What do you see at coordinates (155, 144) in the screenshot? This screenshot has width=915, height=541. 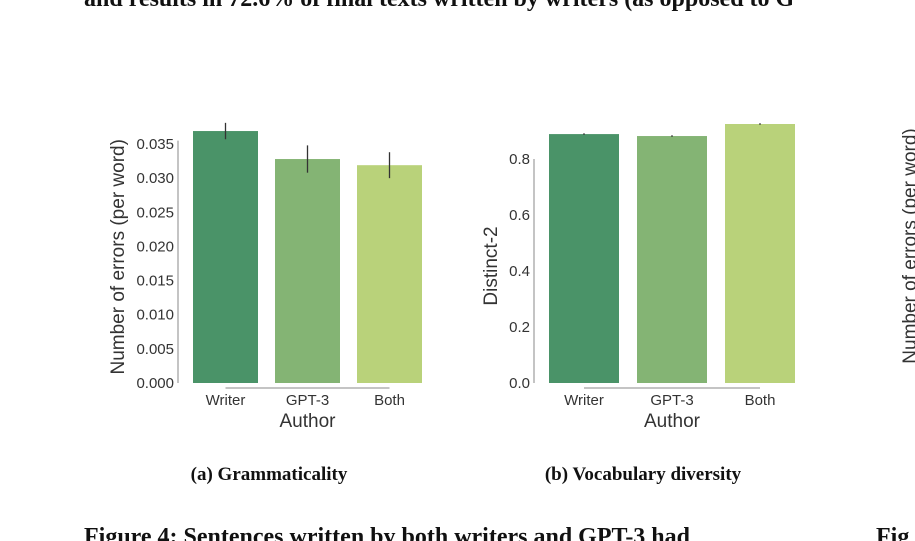 I see `y-tick-label: 0.035` at bounding box center [155, 144].